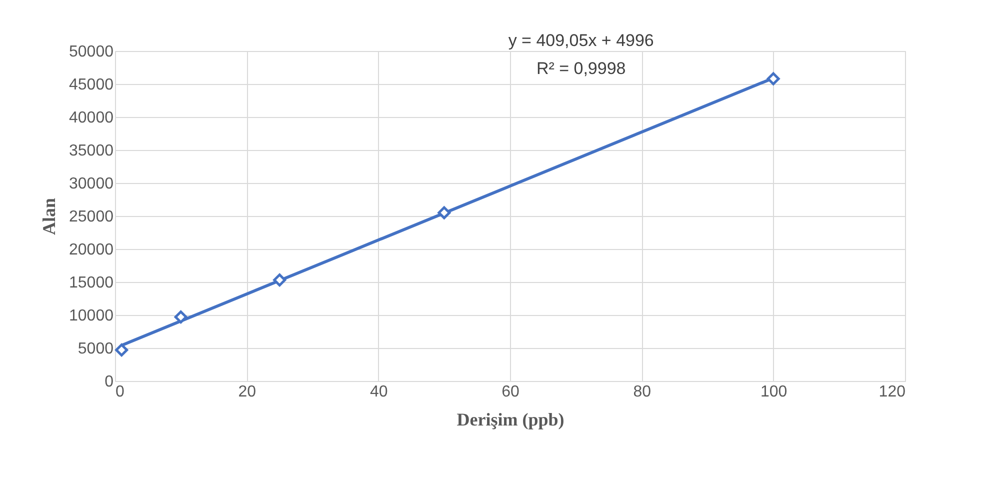 The image size is (983, 477). I want to click on y-tick-label: 15000, so click(91, 283).